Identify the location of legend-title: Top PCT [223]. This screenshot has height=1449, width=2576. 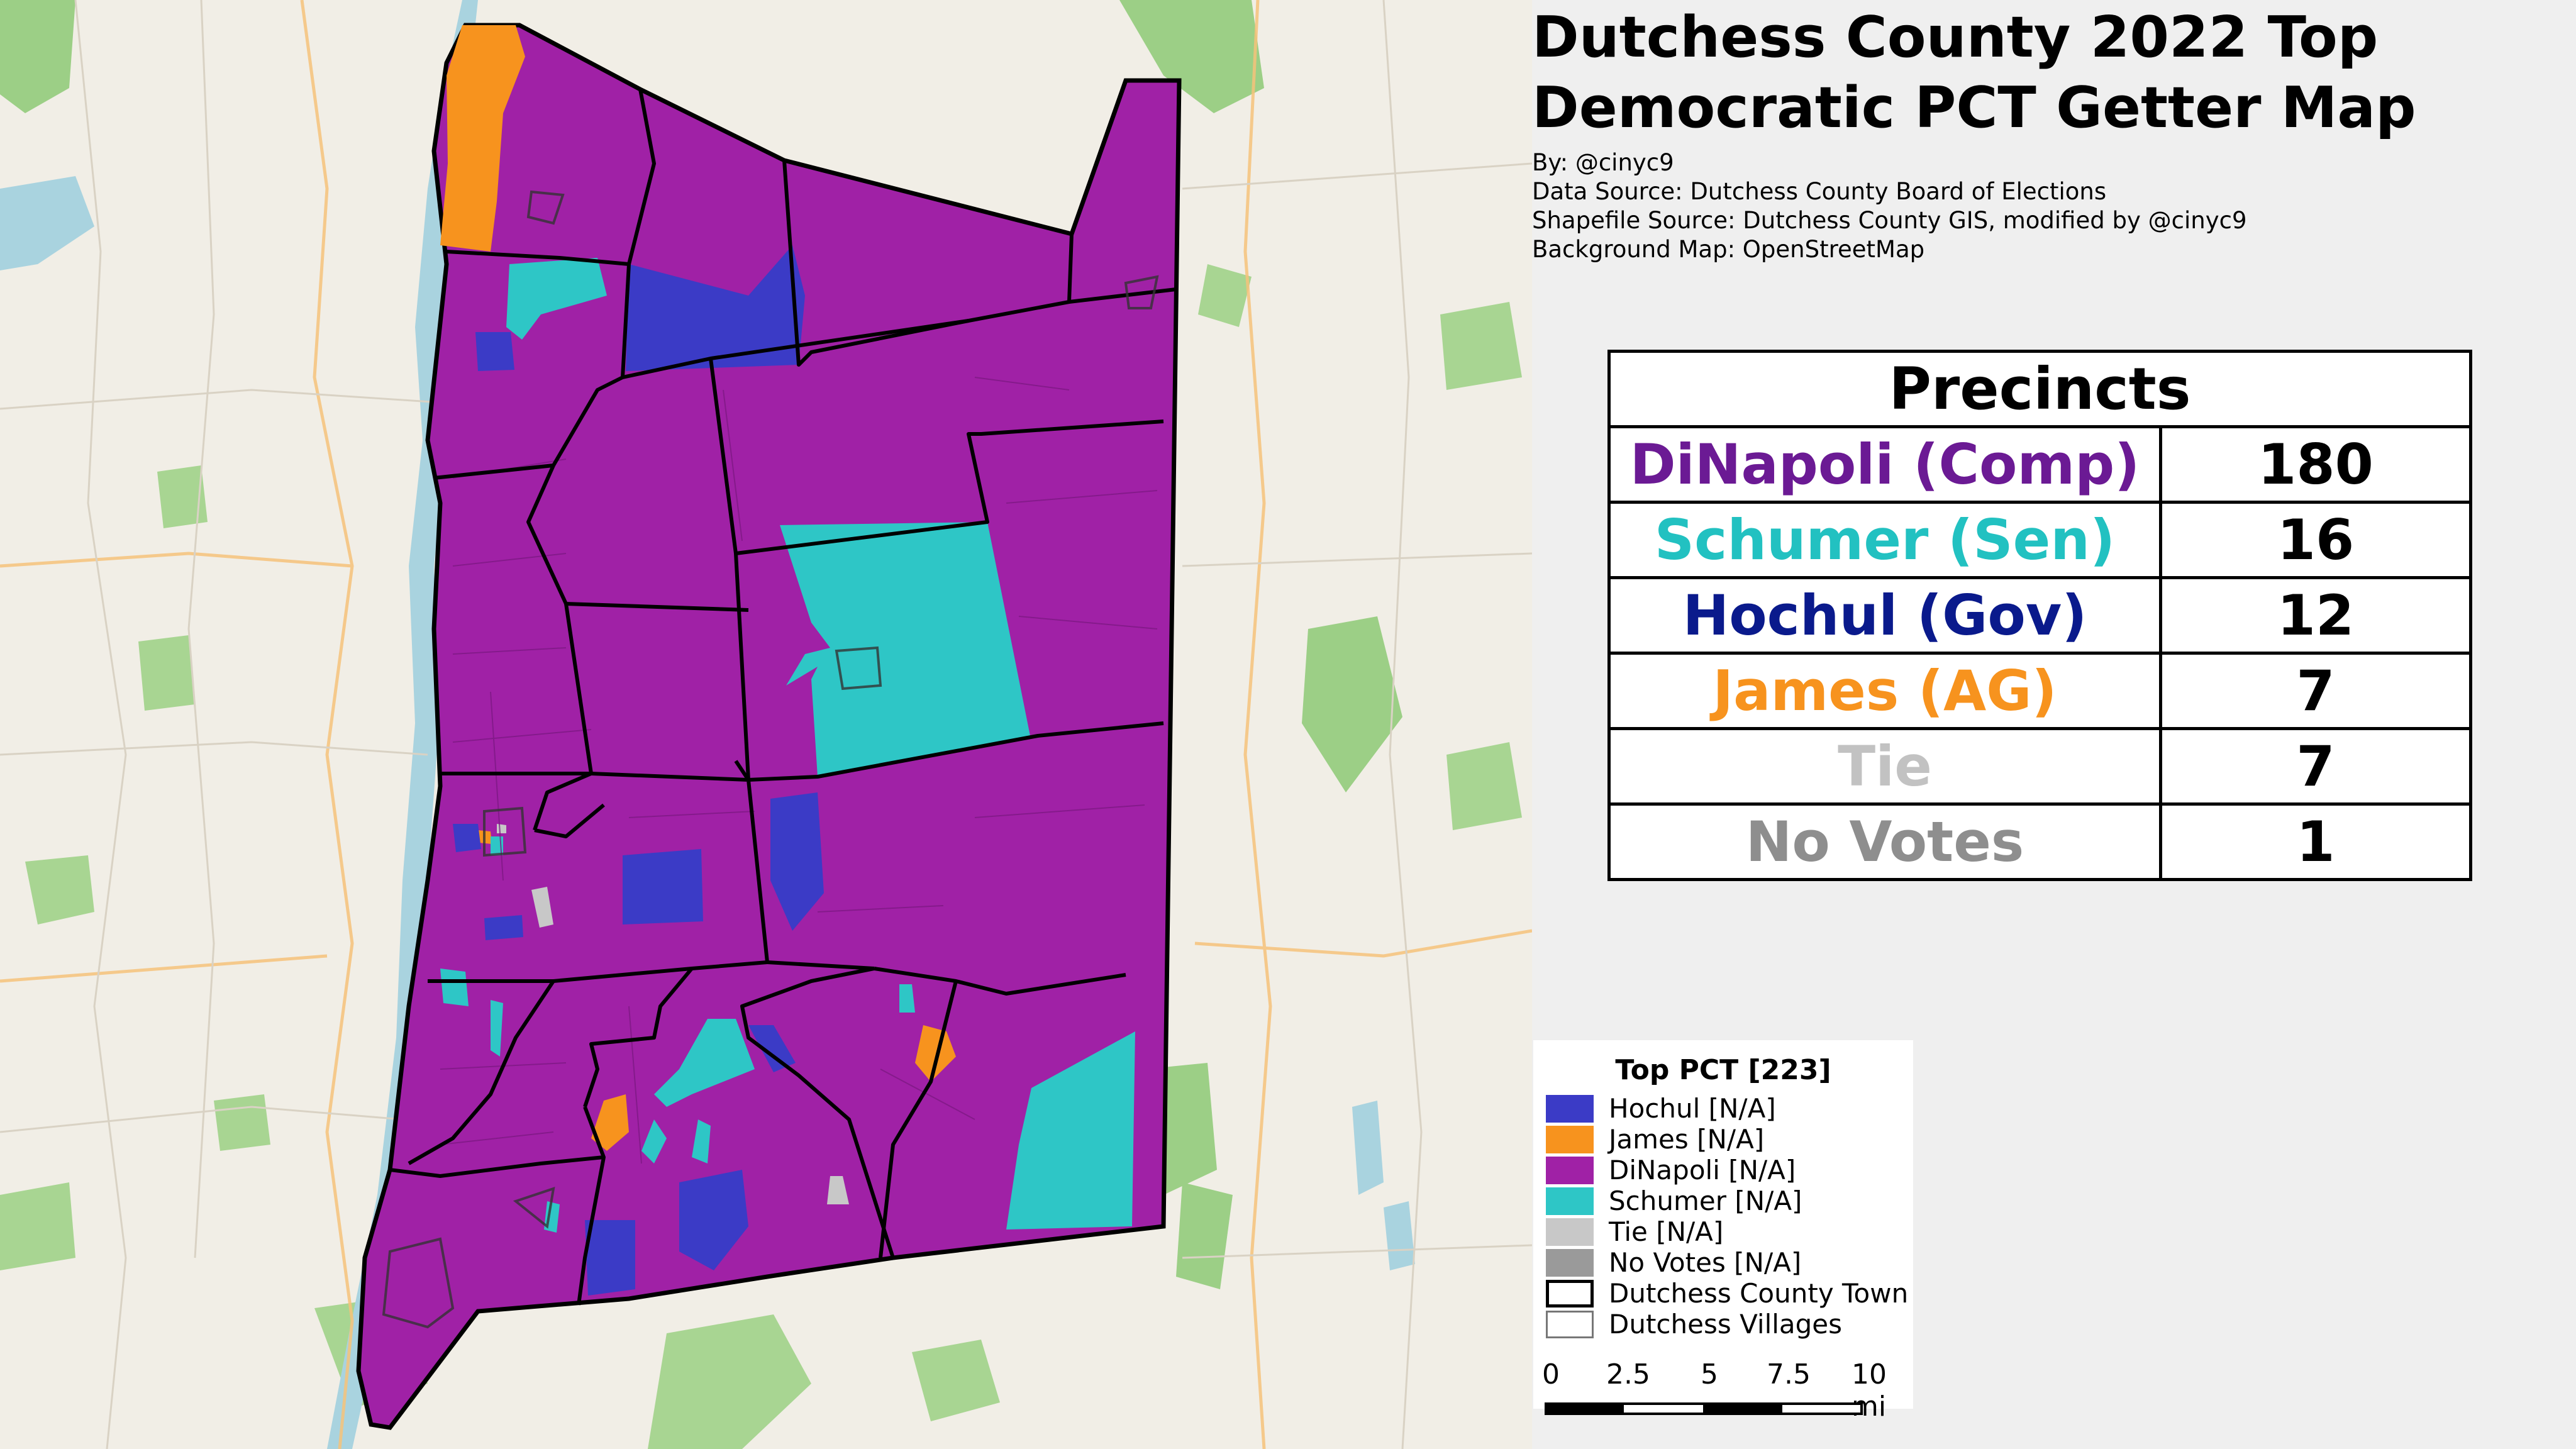
(1723, 1070).